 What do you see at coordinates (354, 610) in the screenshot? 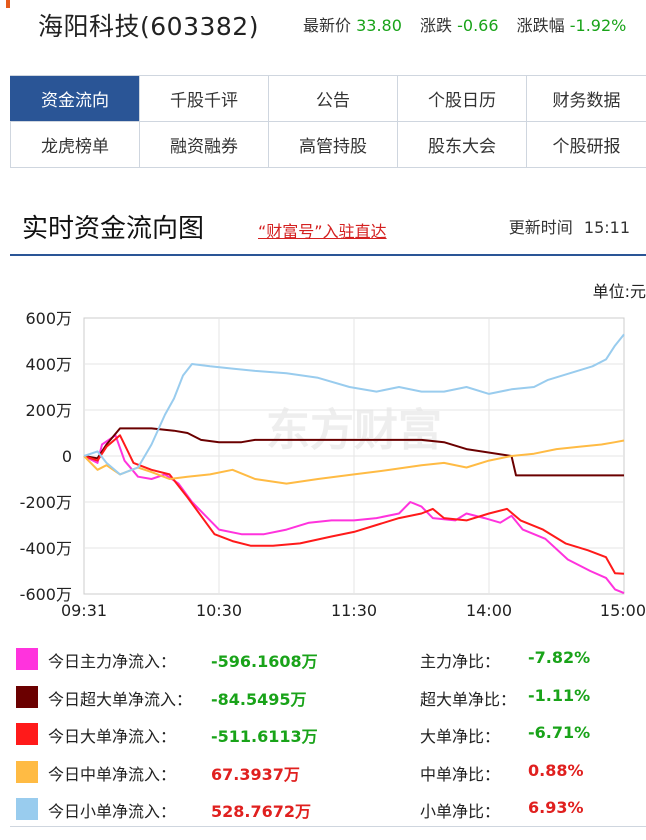
I see `x-tick-label: 11:30` at bounding box center [354, 610].